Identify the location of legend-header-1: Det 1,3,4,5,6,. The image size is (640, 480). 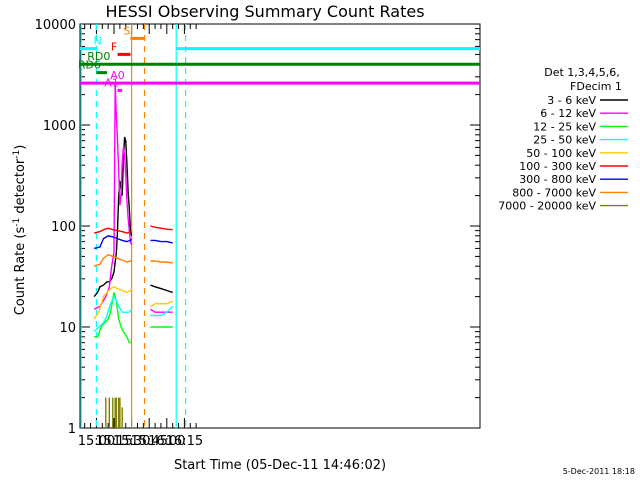
(582, 72).